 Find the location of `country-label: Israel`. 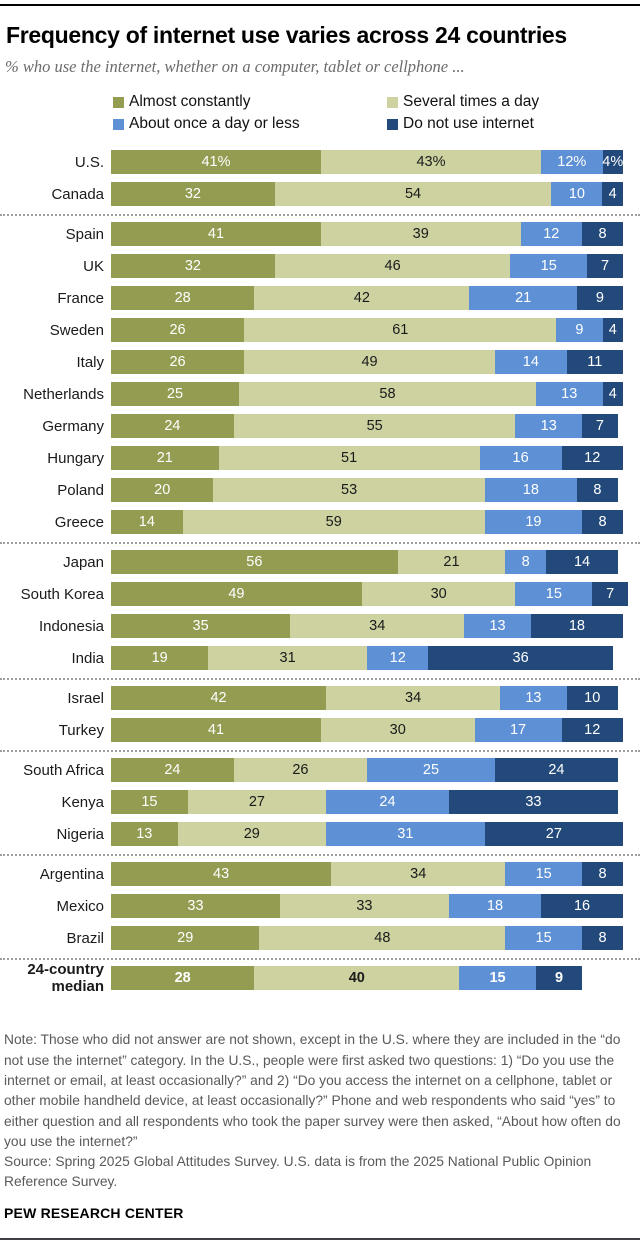

country-label: Israel is located at coordinates (85, 698).